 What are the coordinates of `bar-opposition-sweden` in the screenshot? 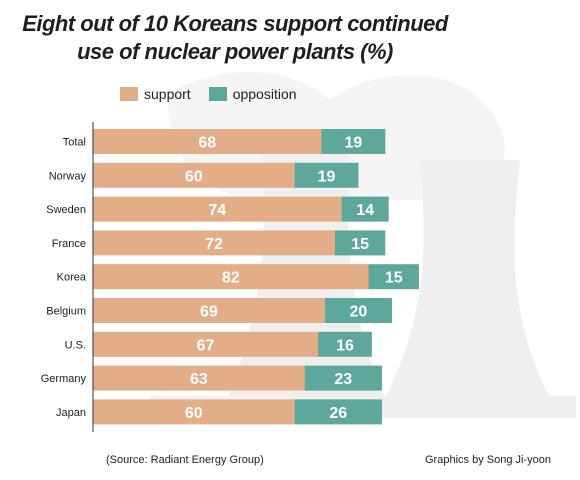 It's located at (365, 209).